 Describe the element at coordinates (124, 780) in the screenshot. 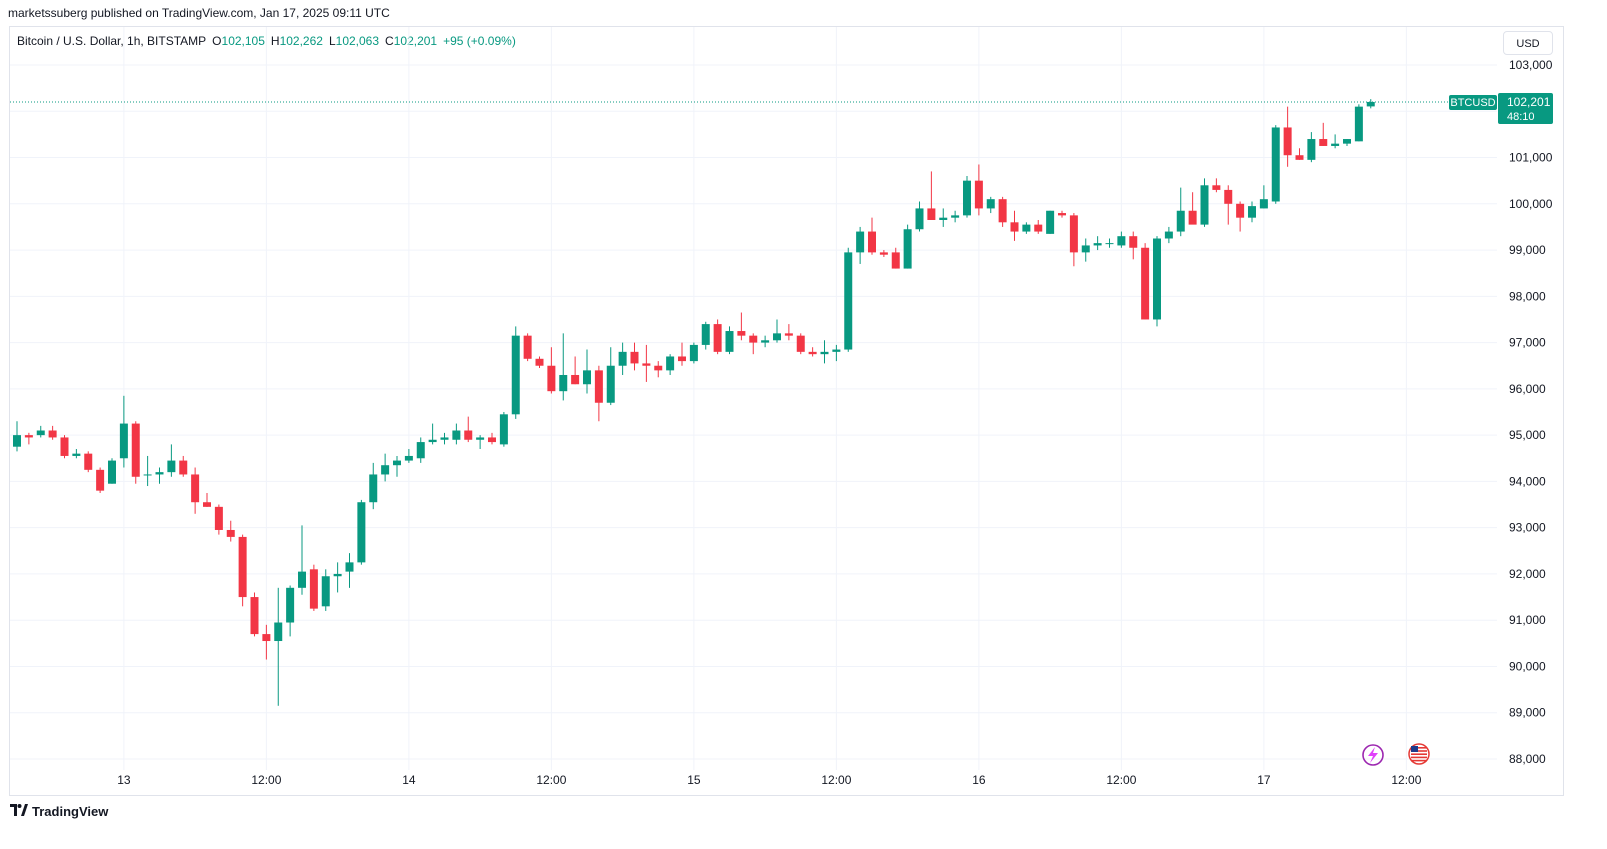

I see `x-tick-label: 13` at that location.